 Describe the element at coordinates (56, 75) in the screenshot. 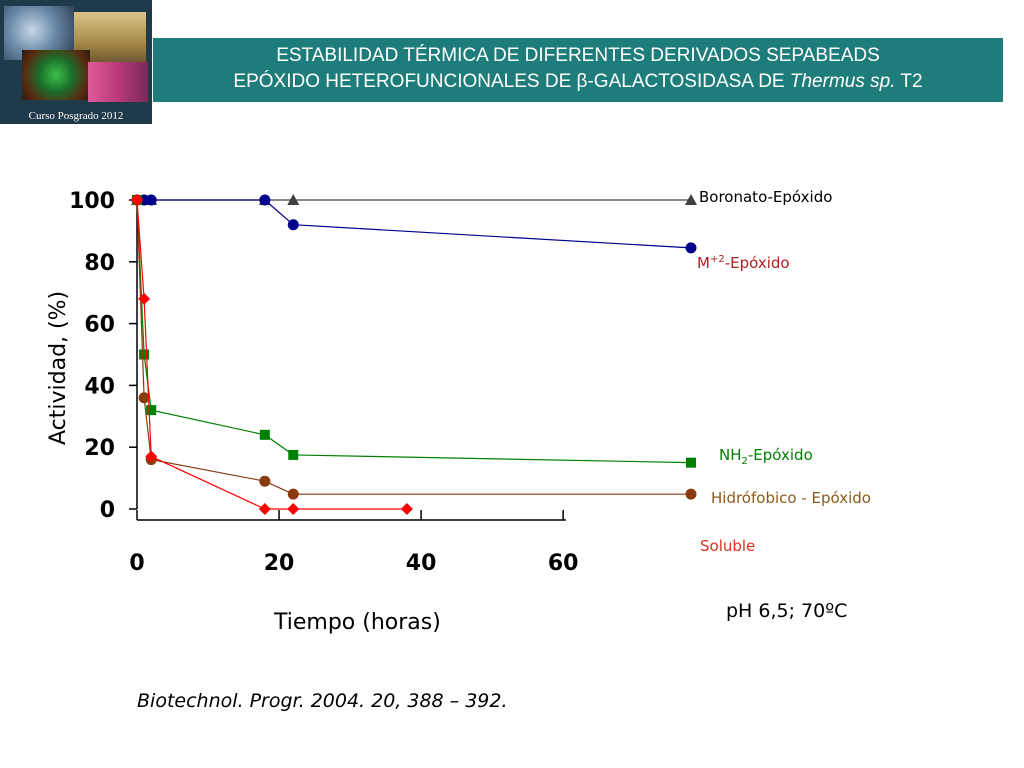

I see `protein-structure-image` at that location.